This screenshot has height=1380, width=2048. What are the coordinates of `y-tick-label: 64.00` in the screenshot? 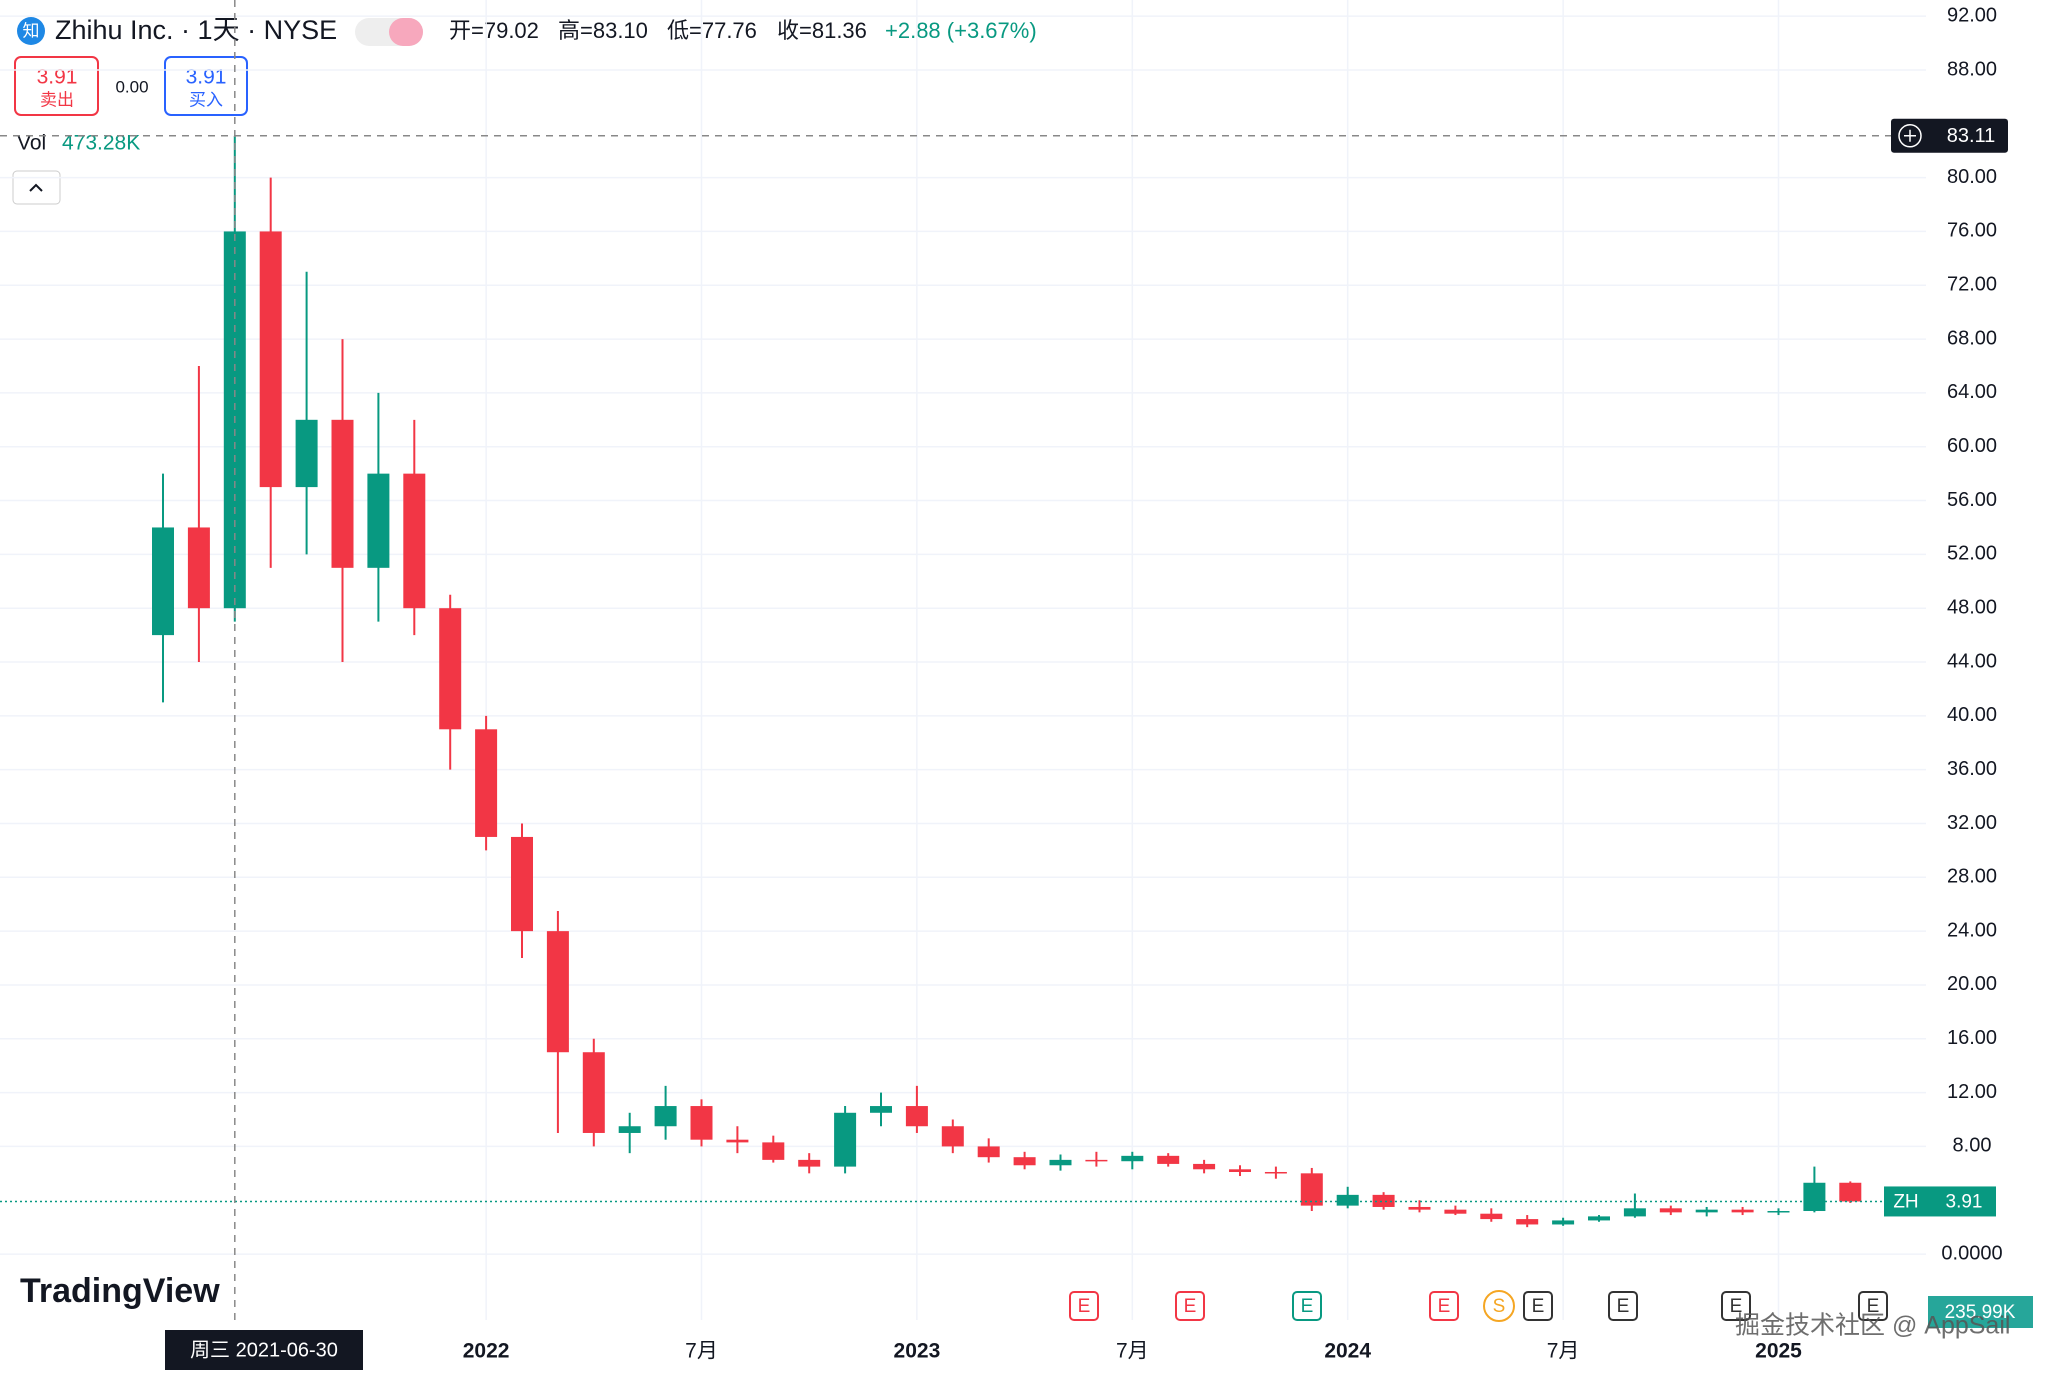 It's located at (1972, 392).